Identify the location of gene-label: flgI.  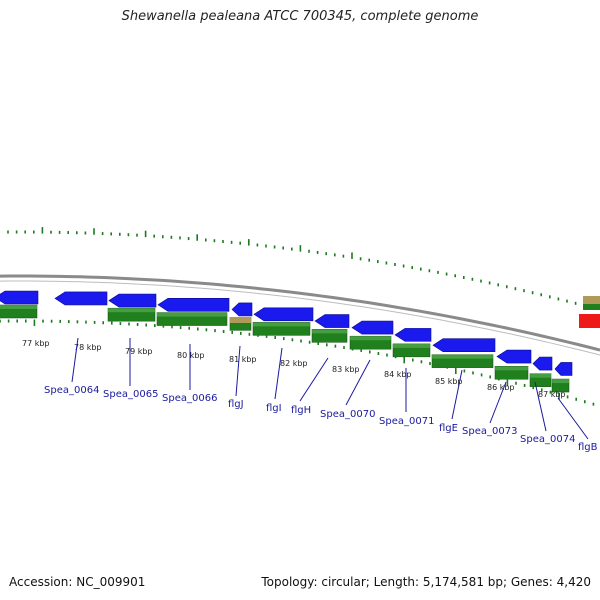
(274, 408).